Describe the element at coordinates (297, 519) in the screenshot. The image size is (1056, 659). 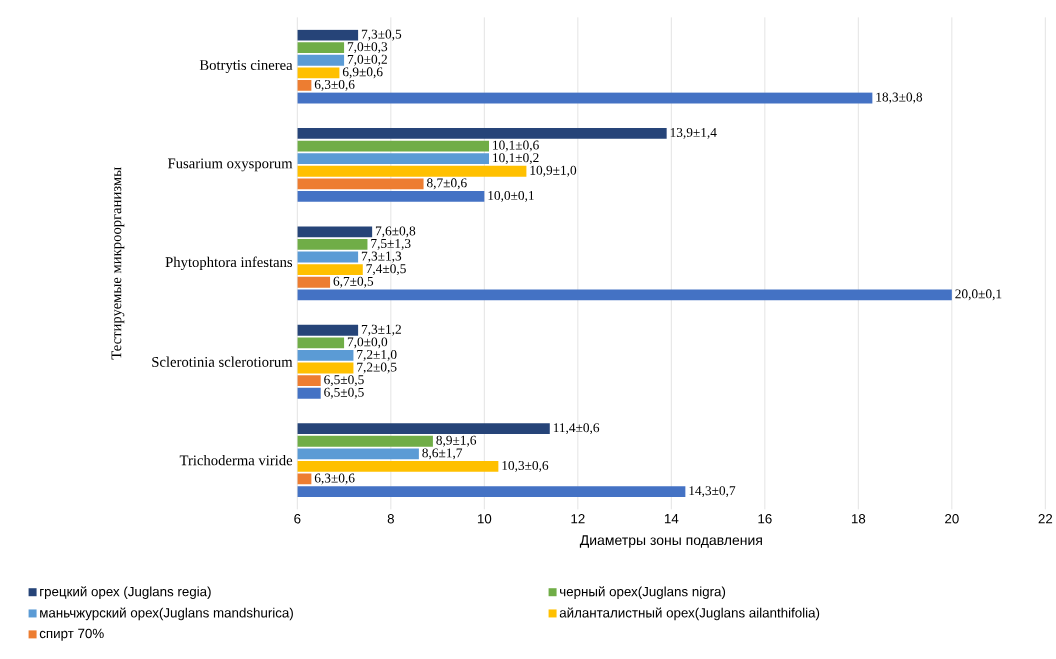
I see `x-tick-label: 6` at that location.